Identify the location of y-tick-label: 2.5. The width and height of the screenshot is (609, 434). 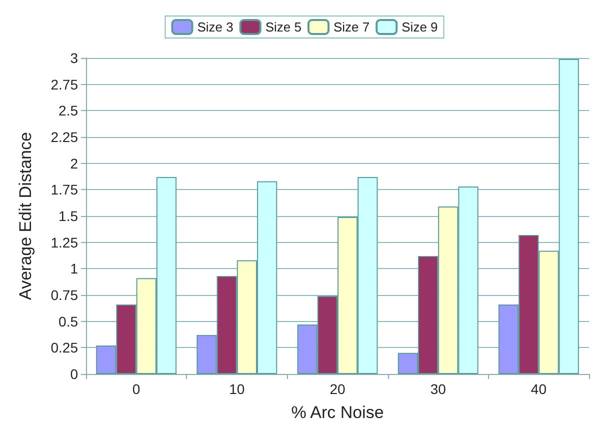
(68, 110).